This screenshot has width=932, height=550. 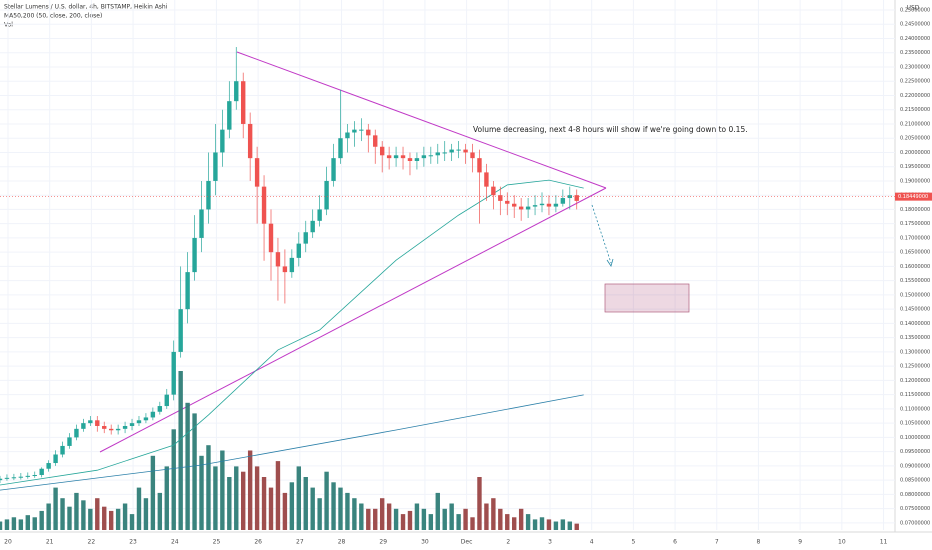 I want to click on y-tick-label: 0.07500000, so click(x=915, y=509).